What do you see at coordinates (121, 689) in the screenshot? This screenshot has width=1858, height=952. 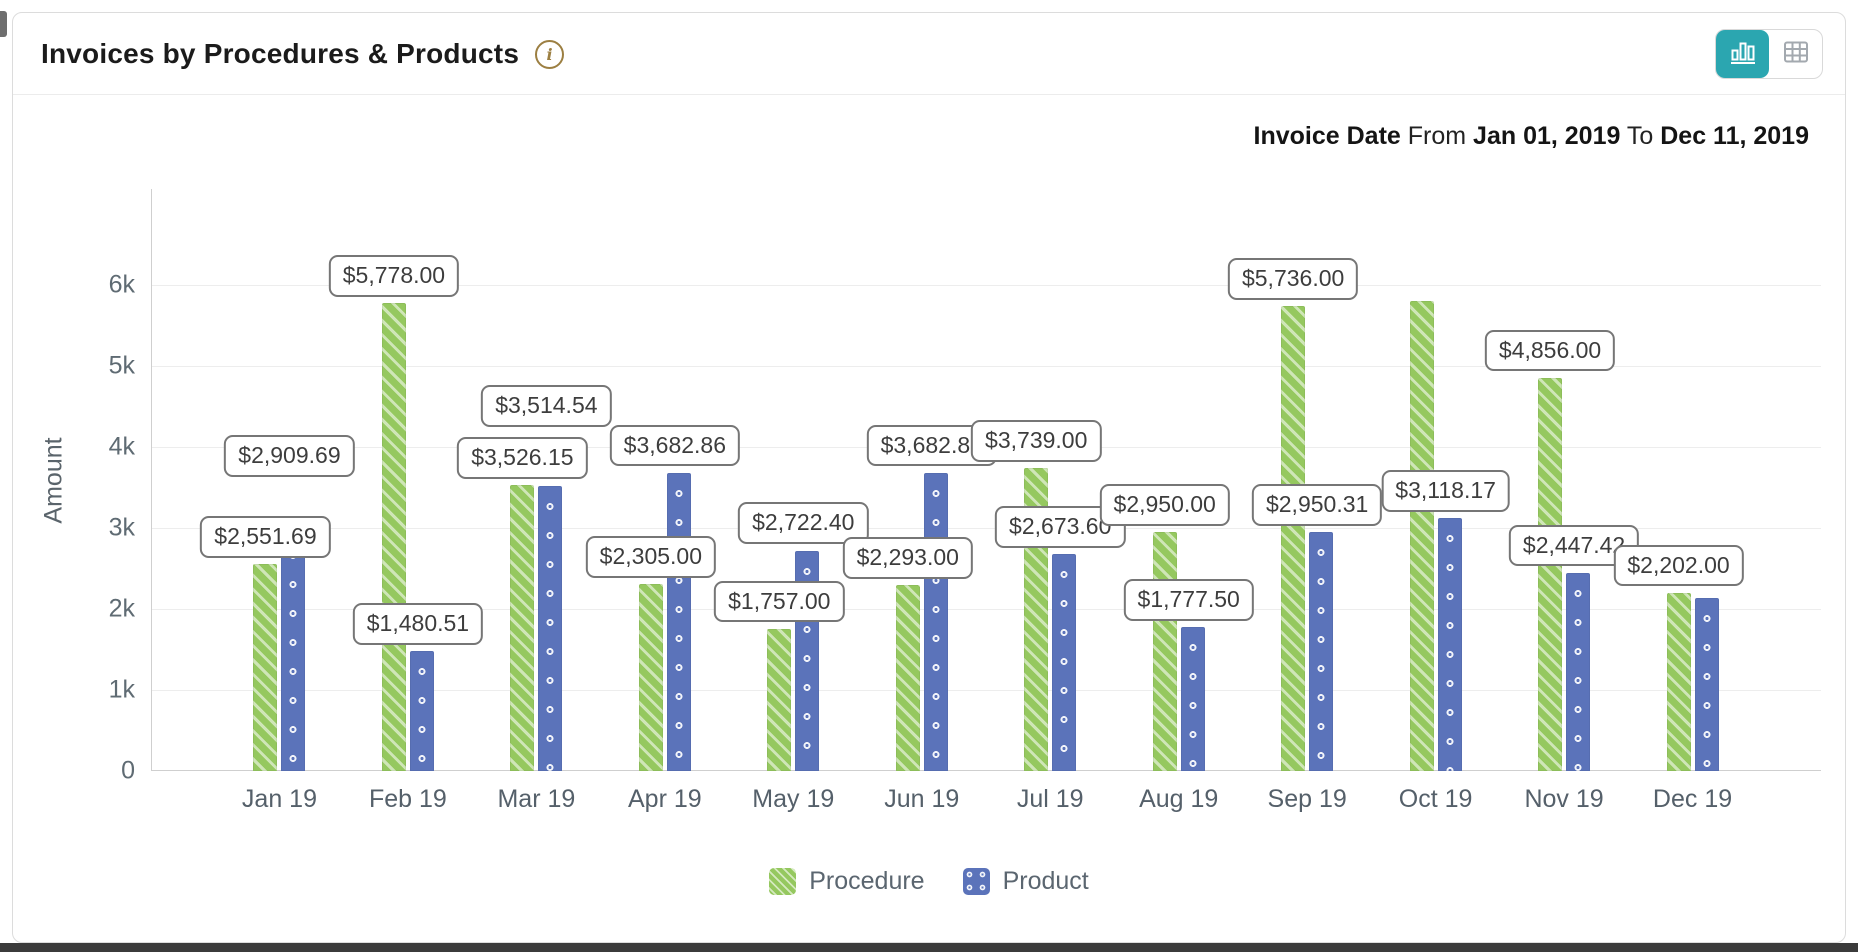 I see `y-tick-label: 1k` at bounding box center [121, 689].